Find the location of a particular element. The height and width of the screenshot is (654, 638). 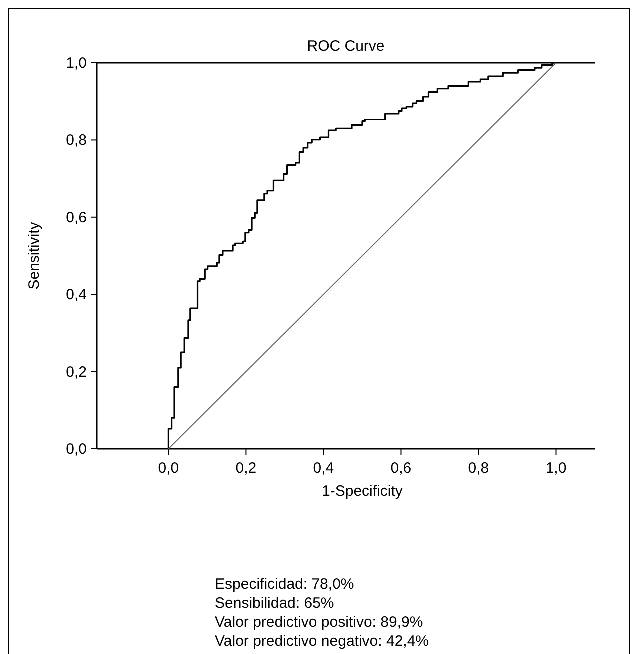

x-tick-label: 0,6 is located at coordinates (401, 468).